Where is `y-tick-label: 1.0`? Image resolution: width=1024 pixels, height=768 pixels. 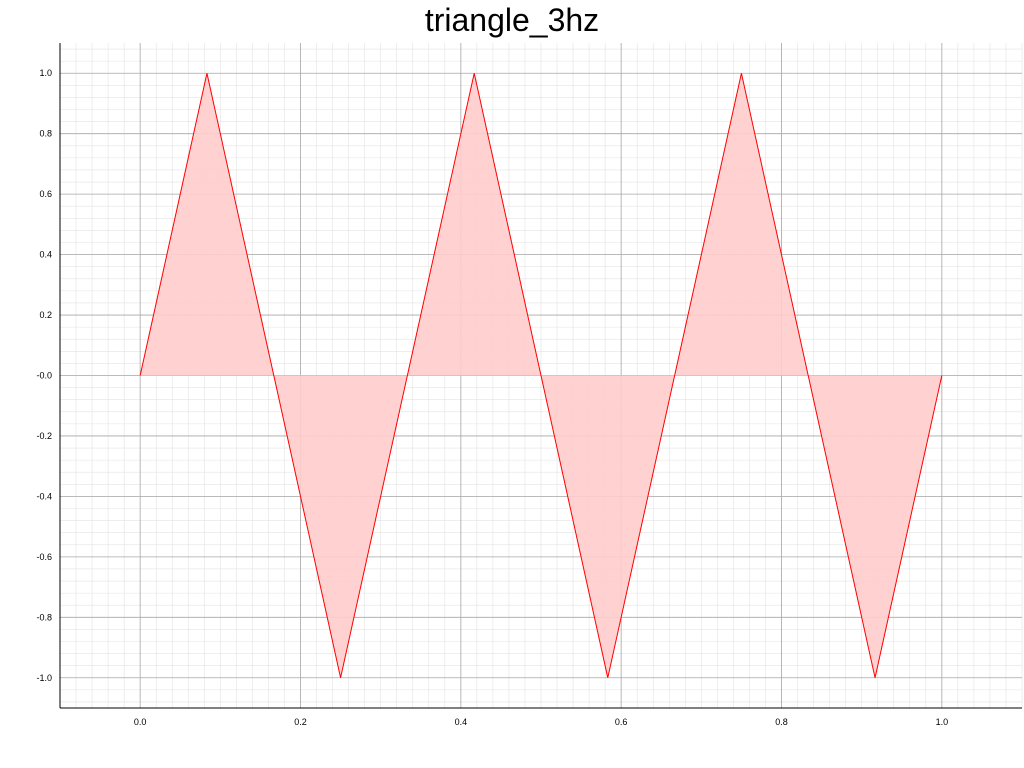
y-tick-label: 1.0 is located at coordinates (45, 73).